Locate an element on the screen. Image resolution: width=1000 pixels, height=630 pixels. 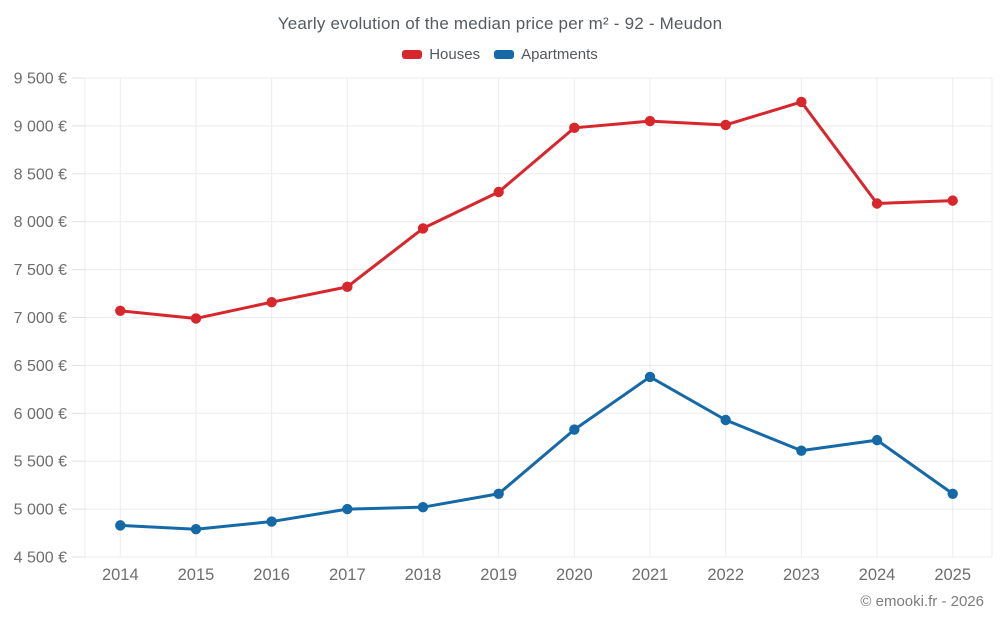
y-axis-label: 8 000 € is located at coordinates (40, 222).